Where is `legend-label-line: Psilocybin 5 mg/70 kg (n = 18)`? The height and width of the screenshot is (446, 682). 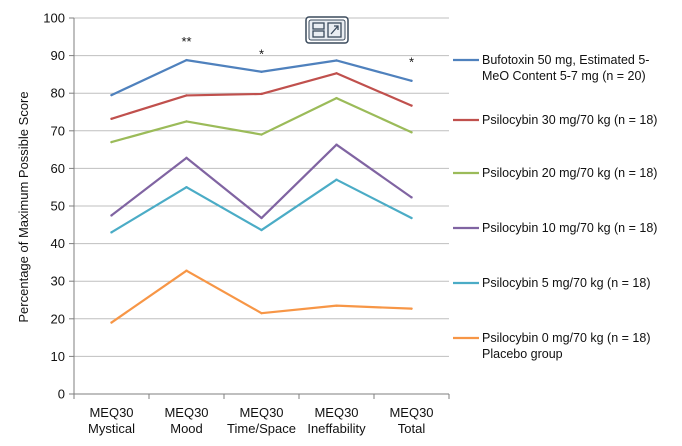
legend-label-line: Psilocybin 5 mg/70 kg (n = 18) is located at coordinates (566, 283).